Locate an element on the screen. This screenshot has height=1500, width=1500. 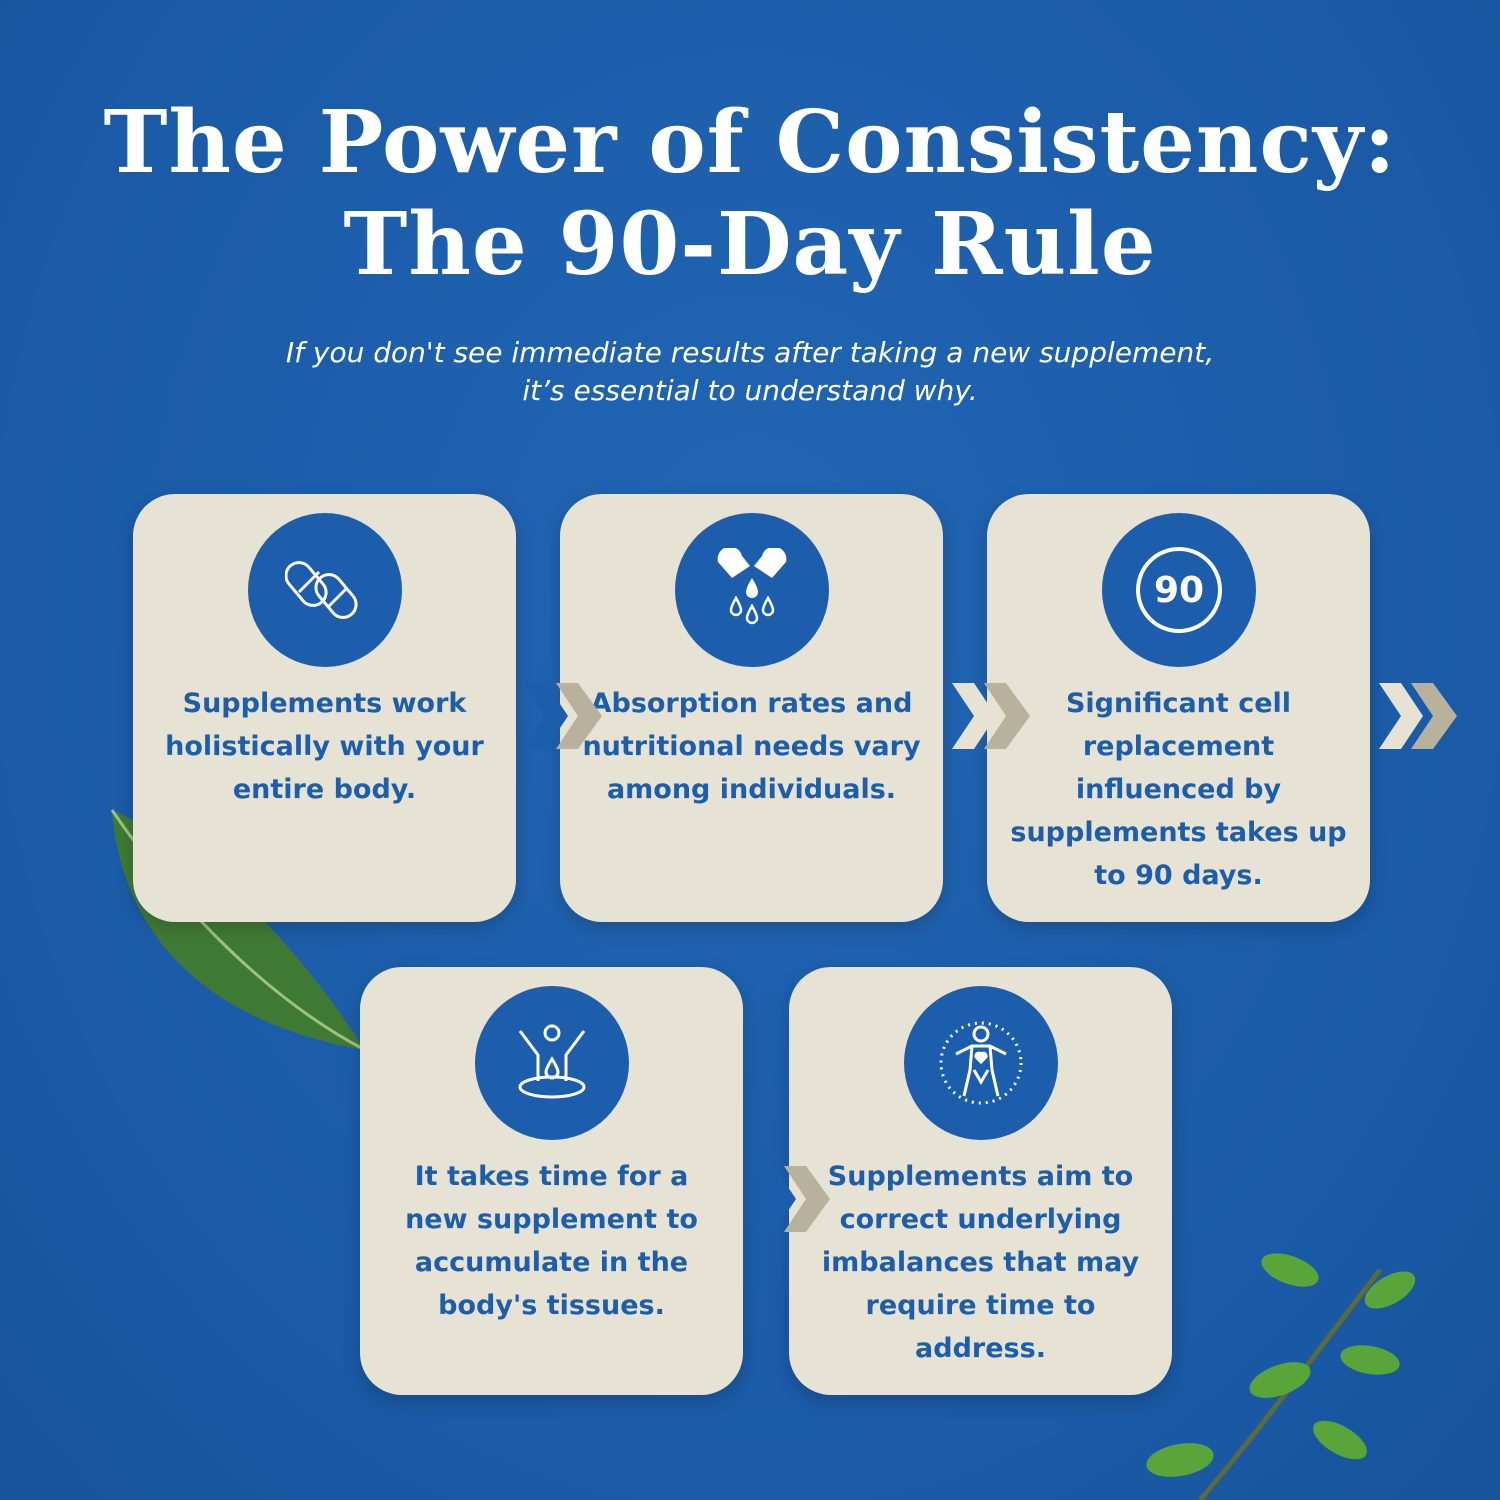
90-badge-icon: 90 is located at coordinates (1179, 590).